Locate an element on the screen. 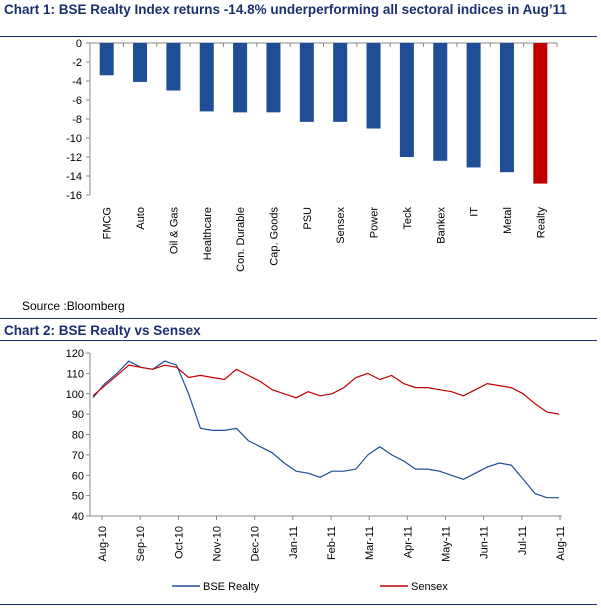 The height and width of the screenshot is (609, 601). x-tick-label: Power is located at coordinates (375, 223).